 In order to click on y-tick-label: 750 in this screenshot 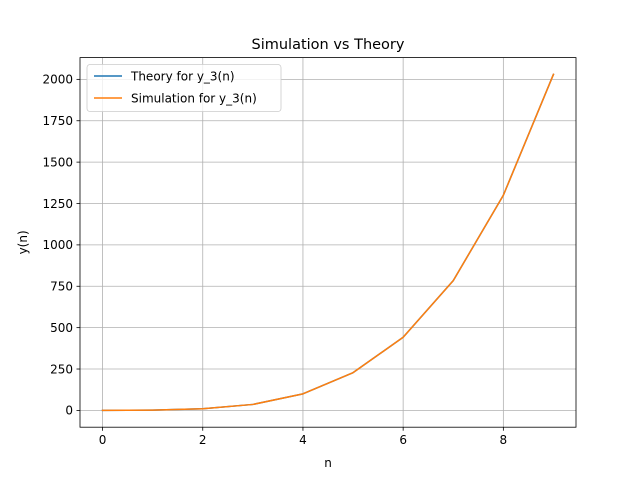, I will do `click(61, 287)`.